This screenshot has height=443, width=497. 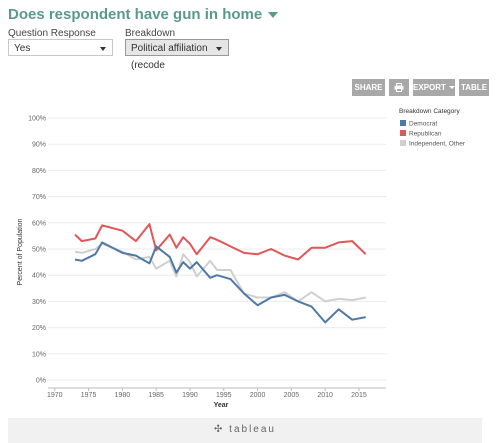 What do you see at coordinates (37, 119) in the screenshot?
I see `y-tick-label: 100%` at bounding box center [37, 119].